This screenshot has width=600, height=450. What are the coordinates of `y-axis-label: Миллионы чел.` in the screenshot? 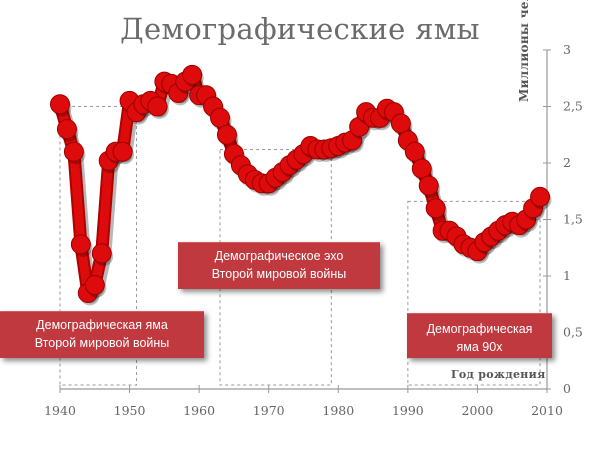 It's located at (524, 51).